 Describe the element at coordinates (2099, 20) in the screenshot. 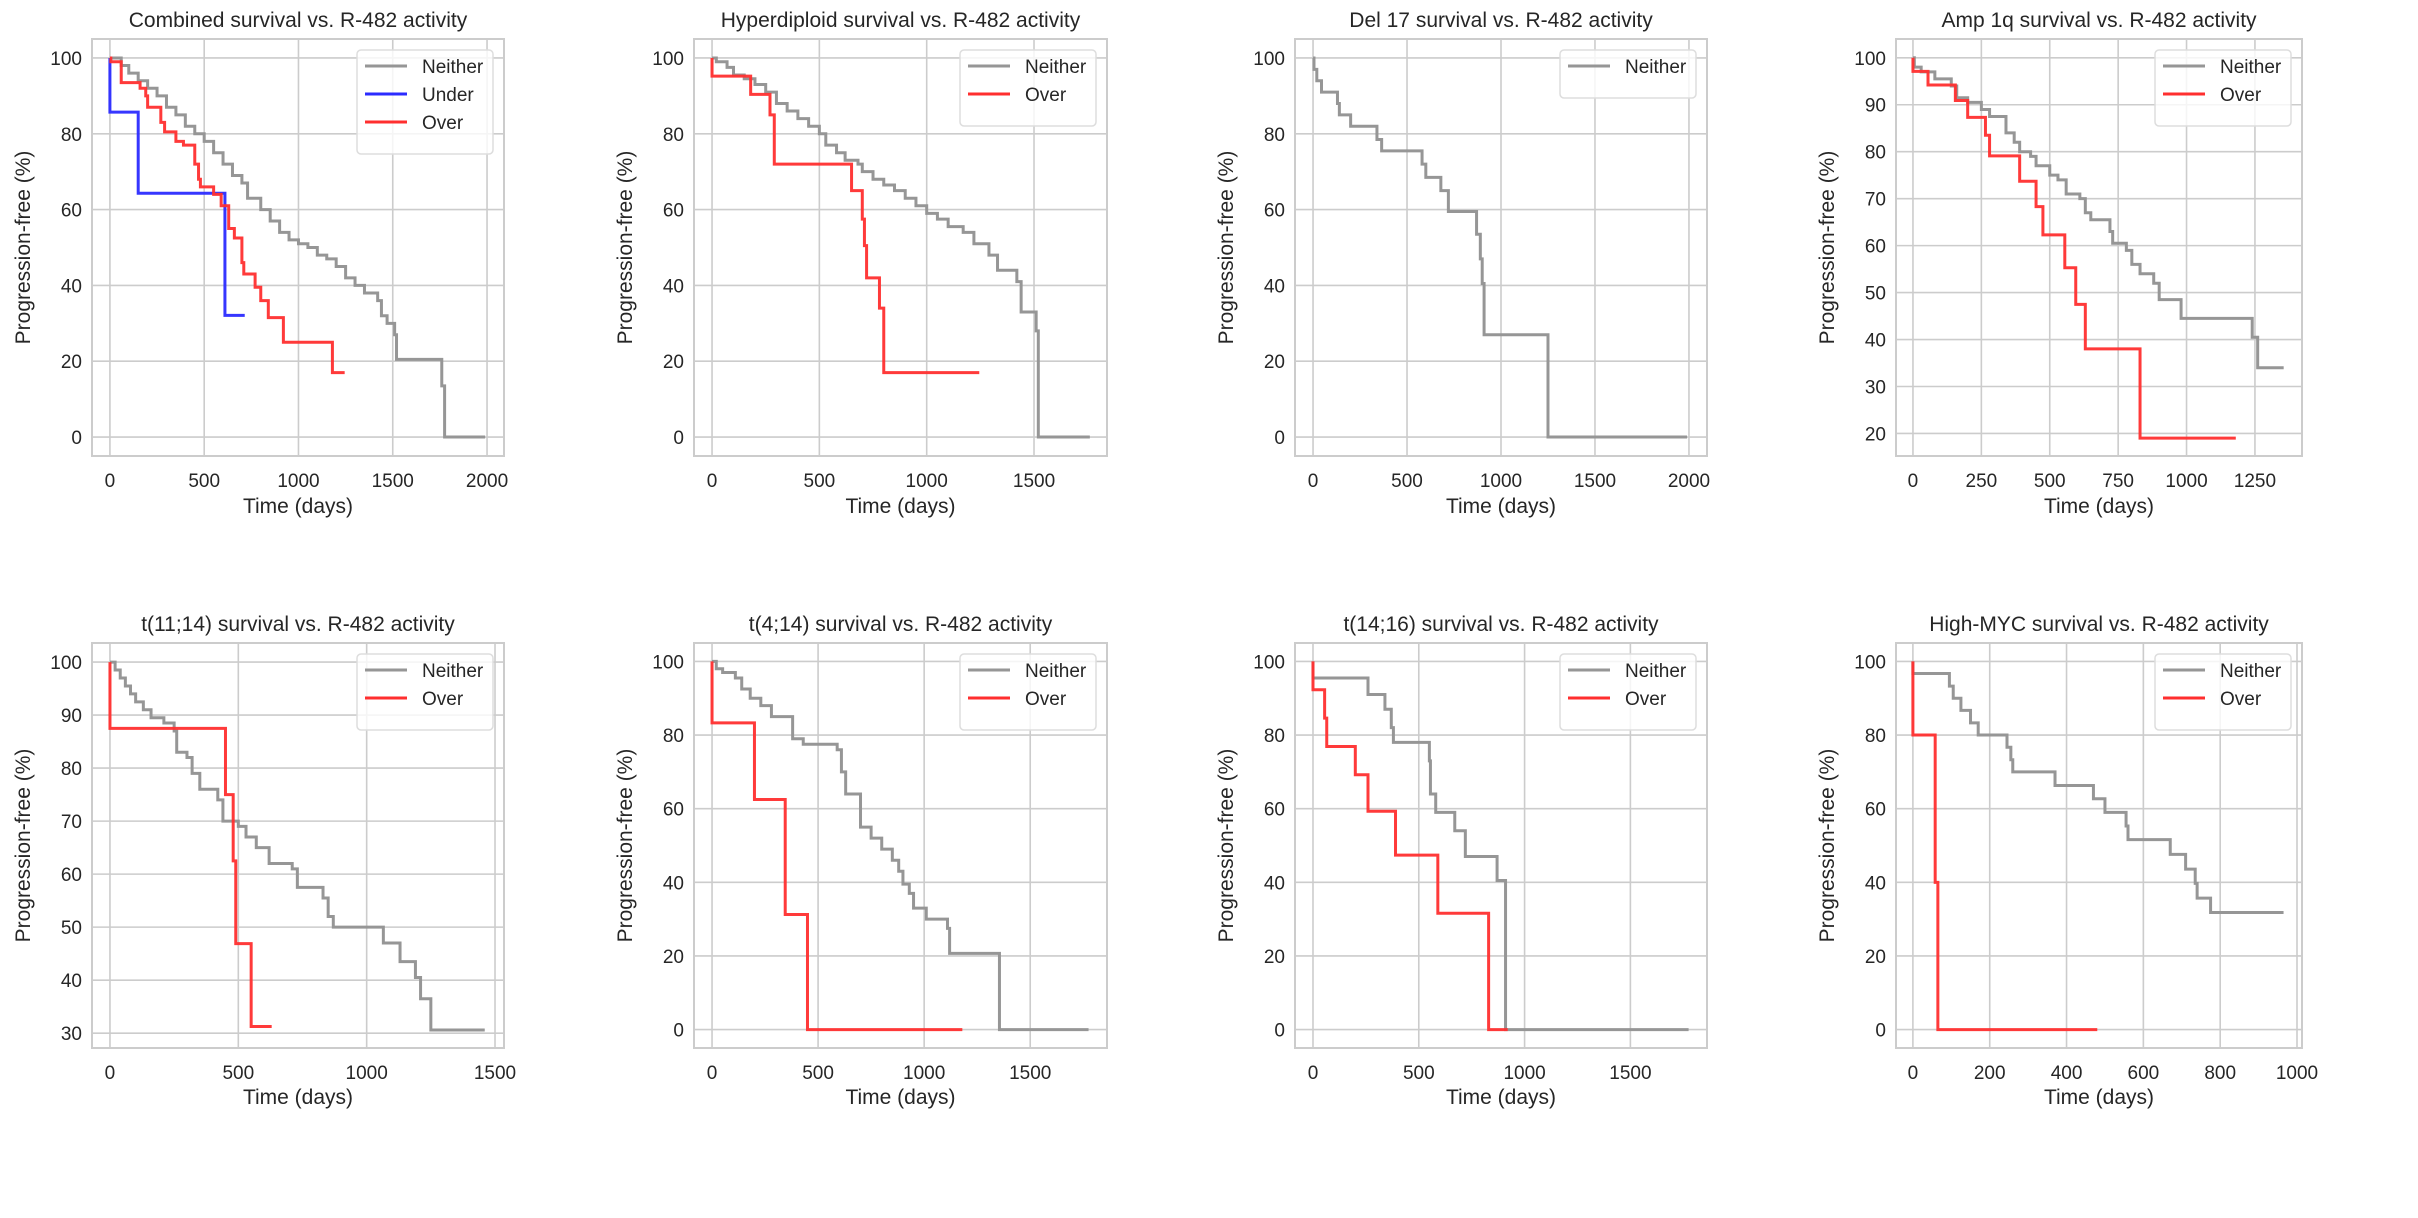

I see `subplot-title: Amp 1q survival vs. R-482 activity` at that location.